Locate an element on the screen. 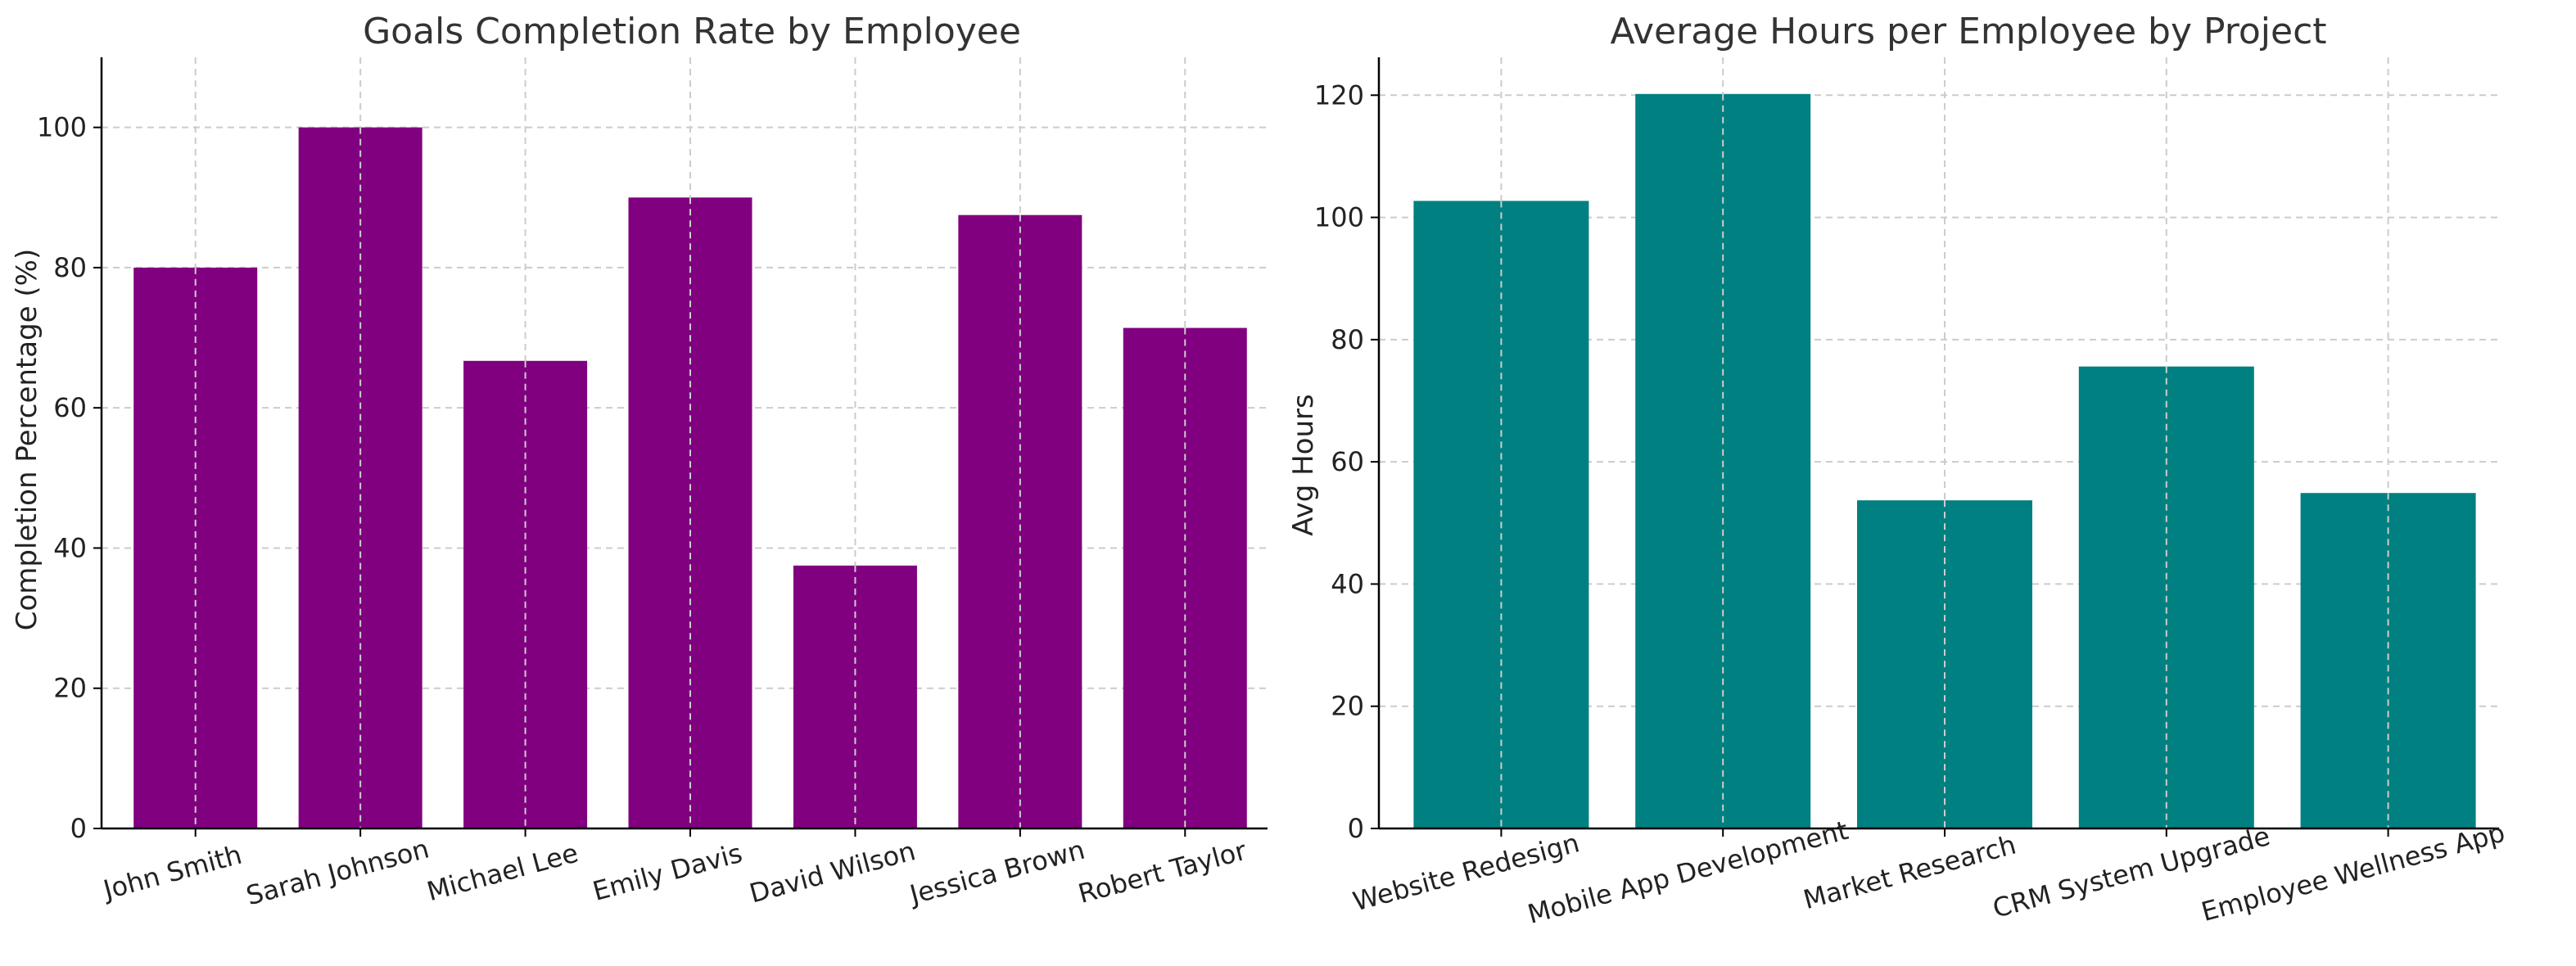  bar is located at coordinates (1020, 521).